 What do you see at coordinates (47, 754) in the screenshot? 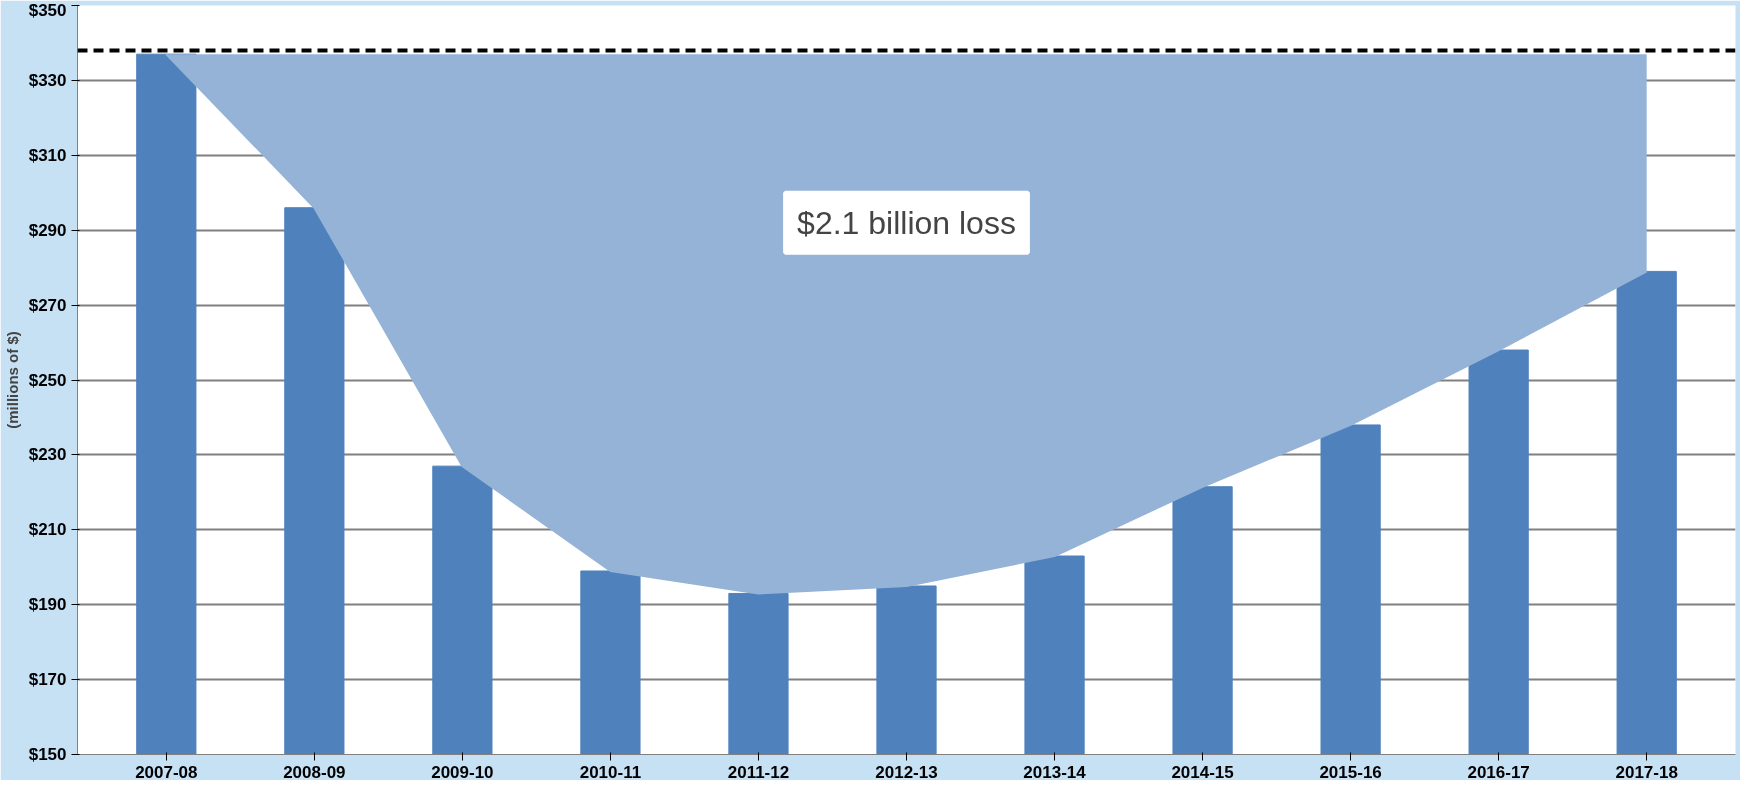
I see `y-tick-label: $150` at bounding box center [47, 754].